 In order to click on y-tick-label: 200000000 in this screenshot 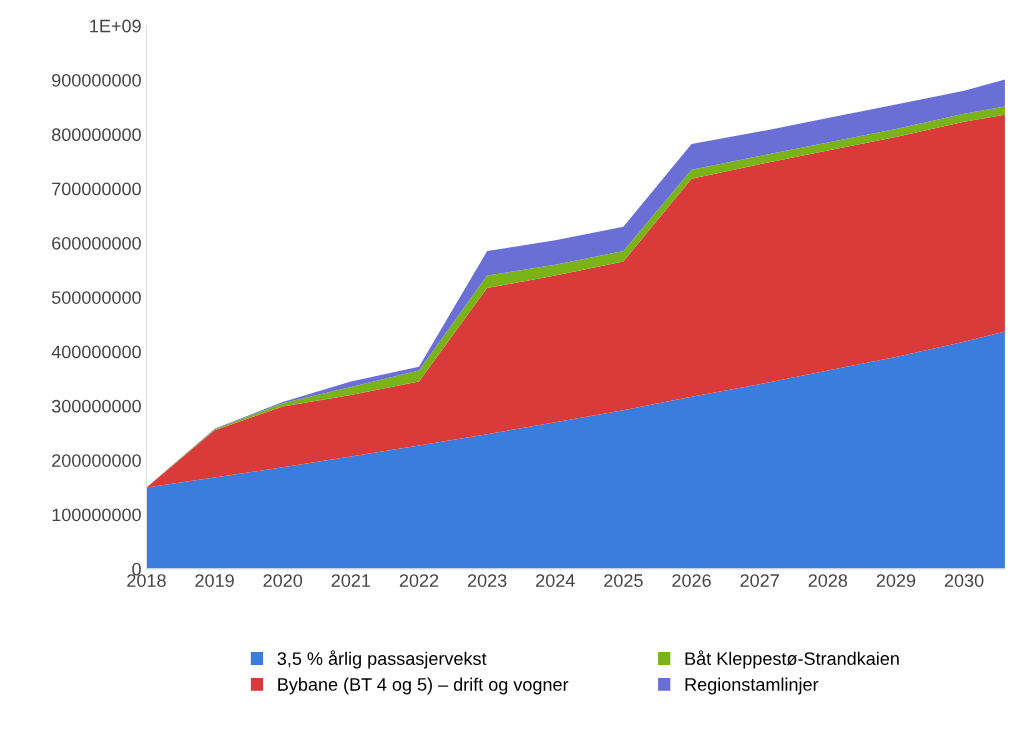, I will do `click(96, 460)`.